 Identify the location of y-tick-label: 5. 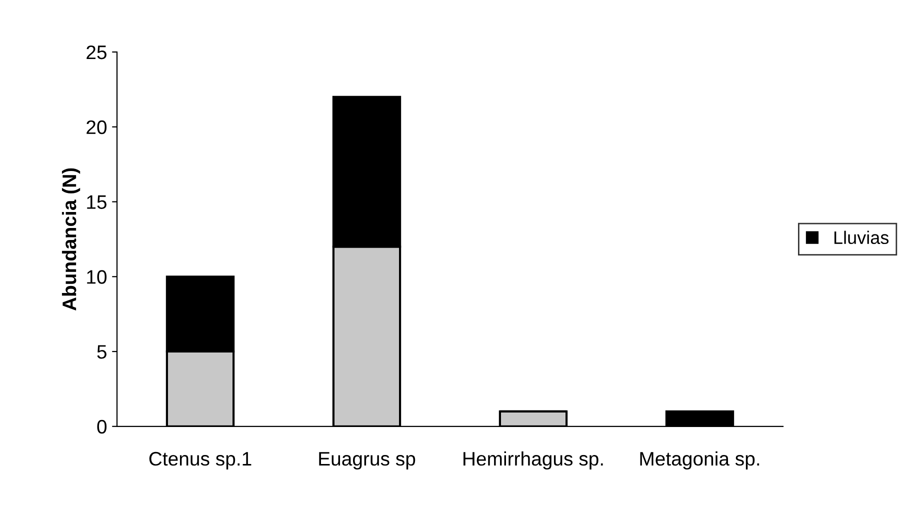
(101, 352).